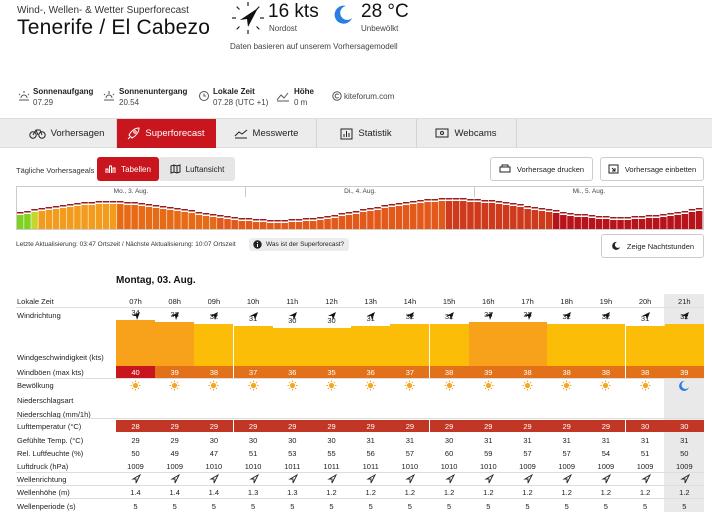  I want to click on row-label-temp: Lufttemperatur (°C), so click(49, 426).